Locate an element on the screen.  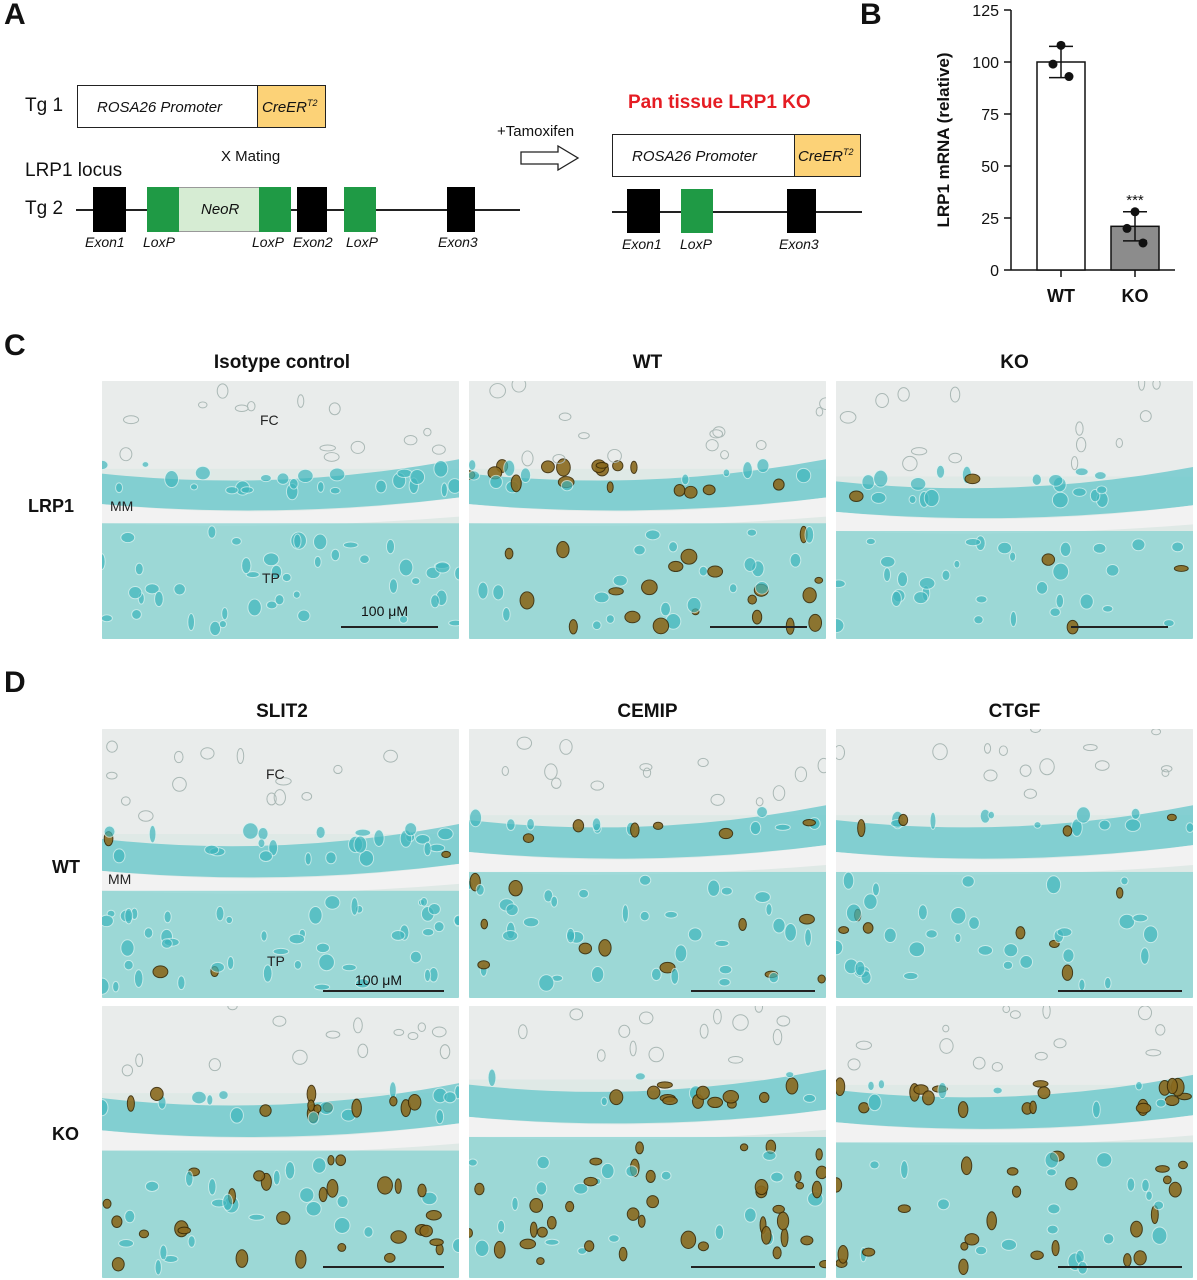
panel-c-col-title-ko: KO is located at coordinates (1014, 362).